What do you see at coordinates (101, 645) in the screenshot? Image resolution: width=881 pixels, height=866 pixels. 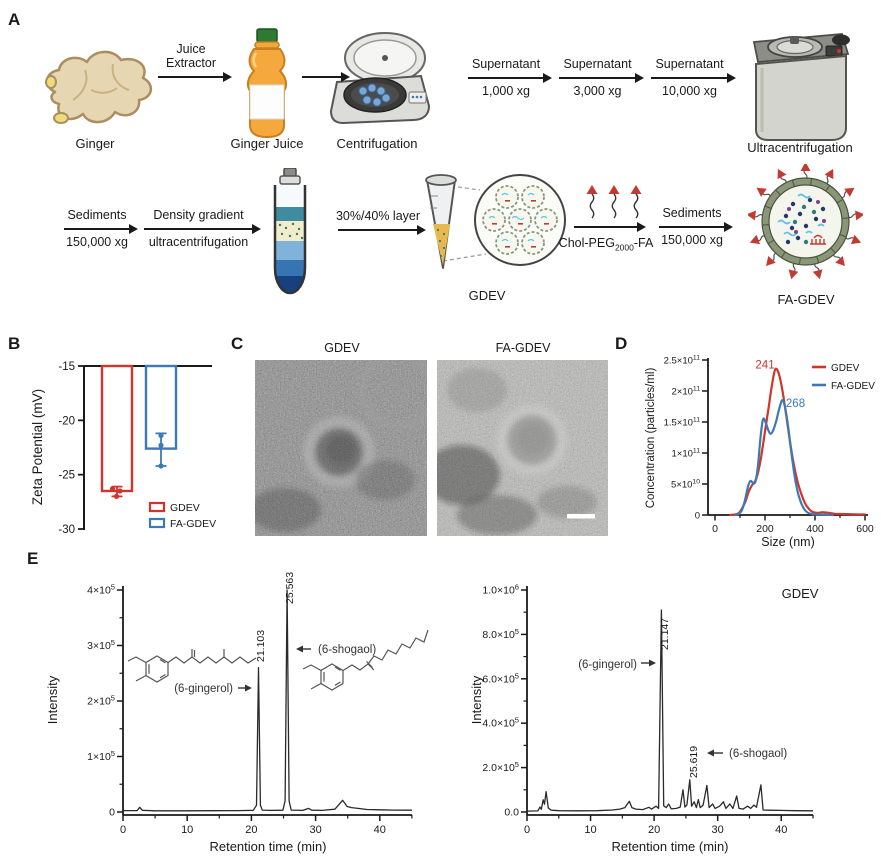 I see `svg-text: 3×10⁵` at bounding box center [101, 645].